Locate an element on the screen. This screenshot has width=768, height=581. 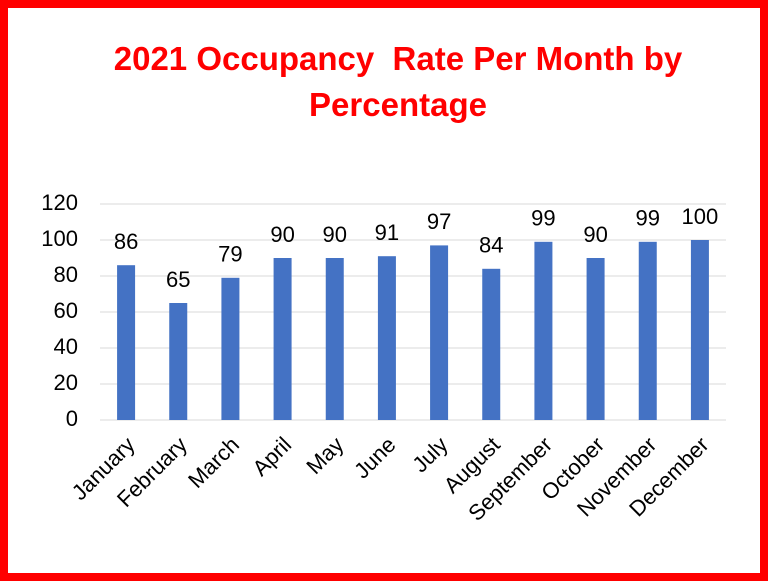
x-tick-label: April is located at coordinates (271, 456).